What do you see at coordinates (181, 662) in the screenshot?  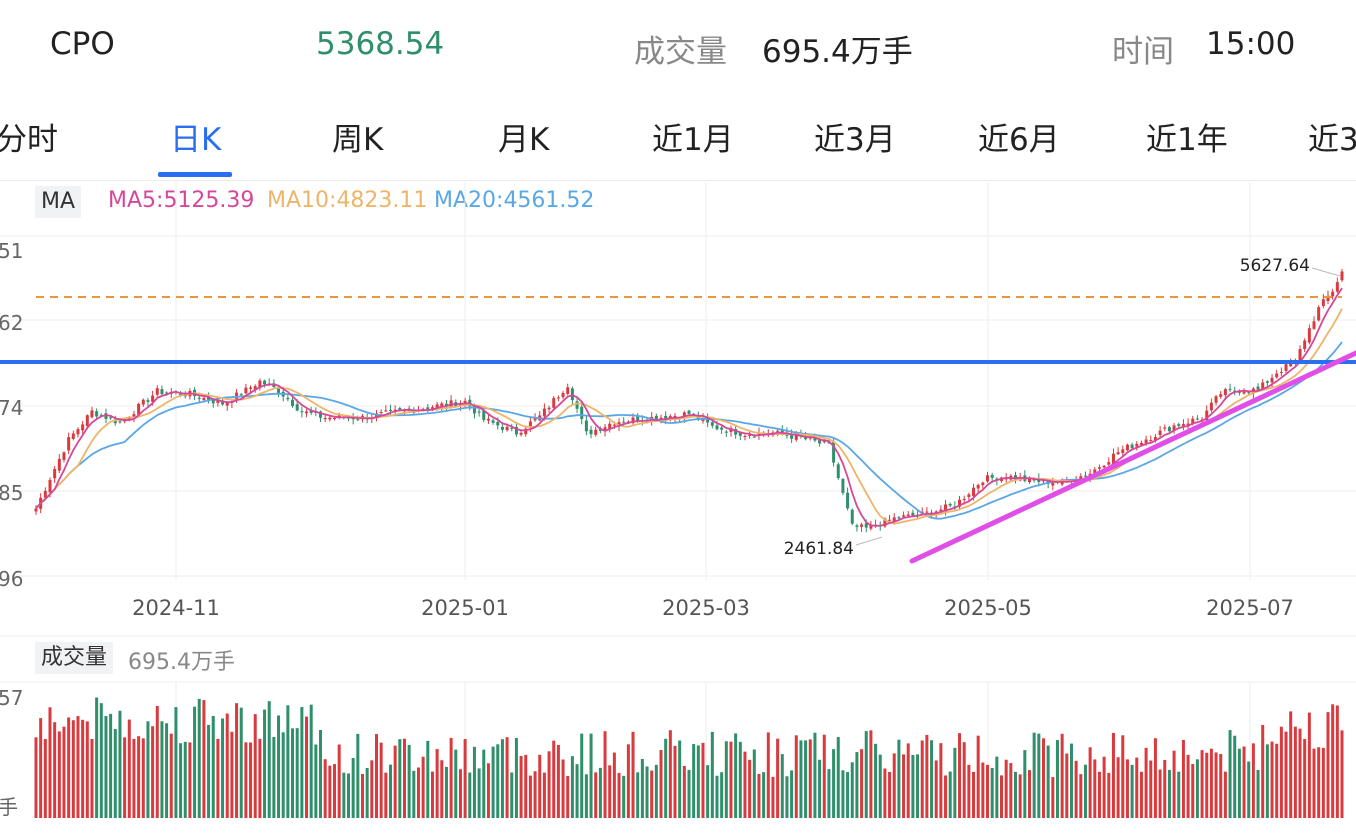 I see `volume-legend-value: 695.4万手` at bounding box center [181, 662].